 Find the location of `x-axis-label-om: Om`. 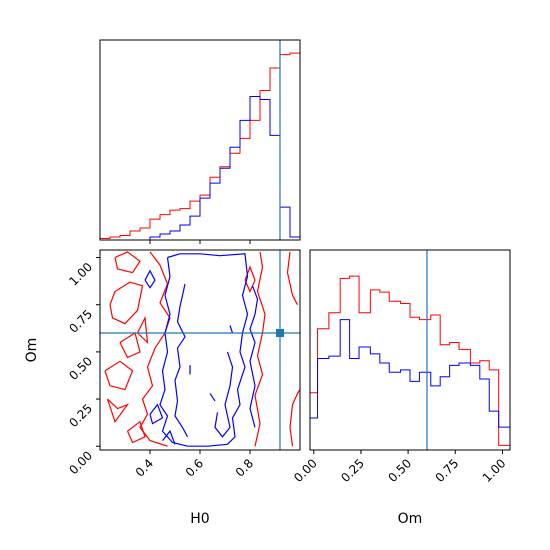

x-axis-label-om: Om is located at coordinates (410, 519).